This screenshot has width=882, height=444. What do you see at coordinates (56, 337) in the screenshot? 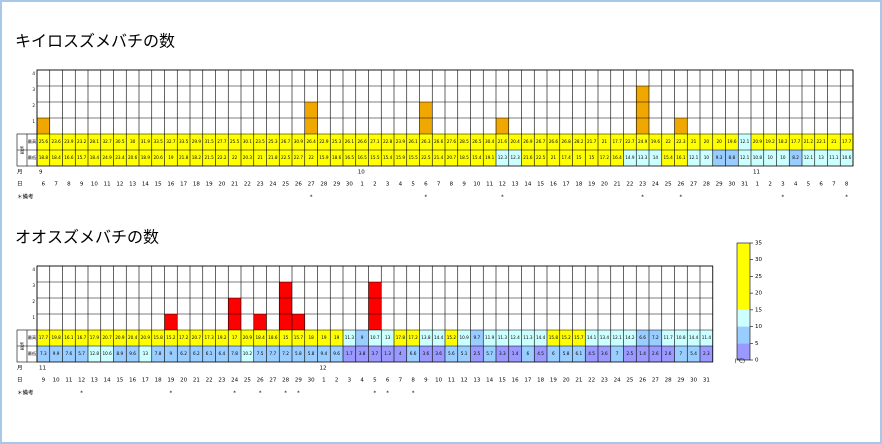
I see `temp-label: 19.8` at bounding box center [56, 337].